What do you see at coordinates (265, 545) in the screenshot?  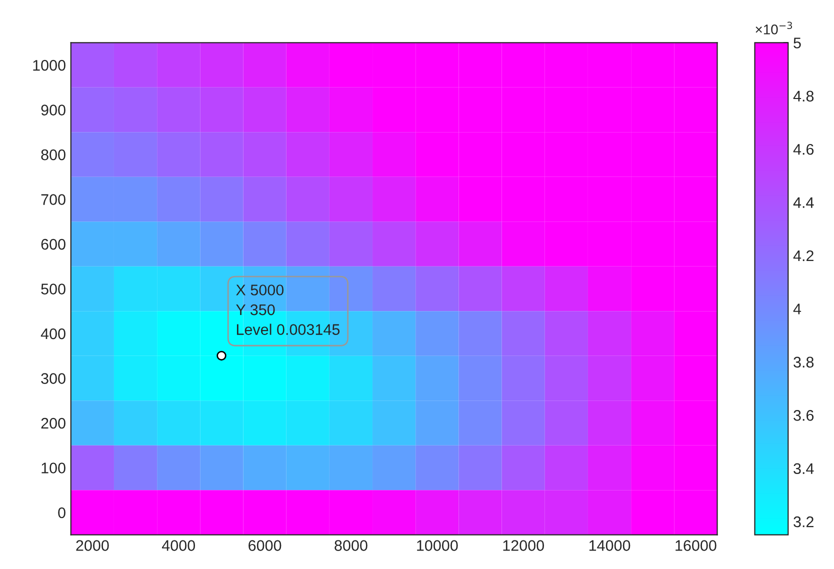 I see `x-tick-label: 6000` at bounding box center [265, 545].